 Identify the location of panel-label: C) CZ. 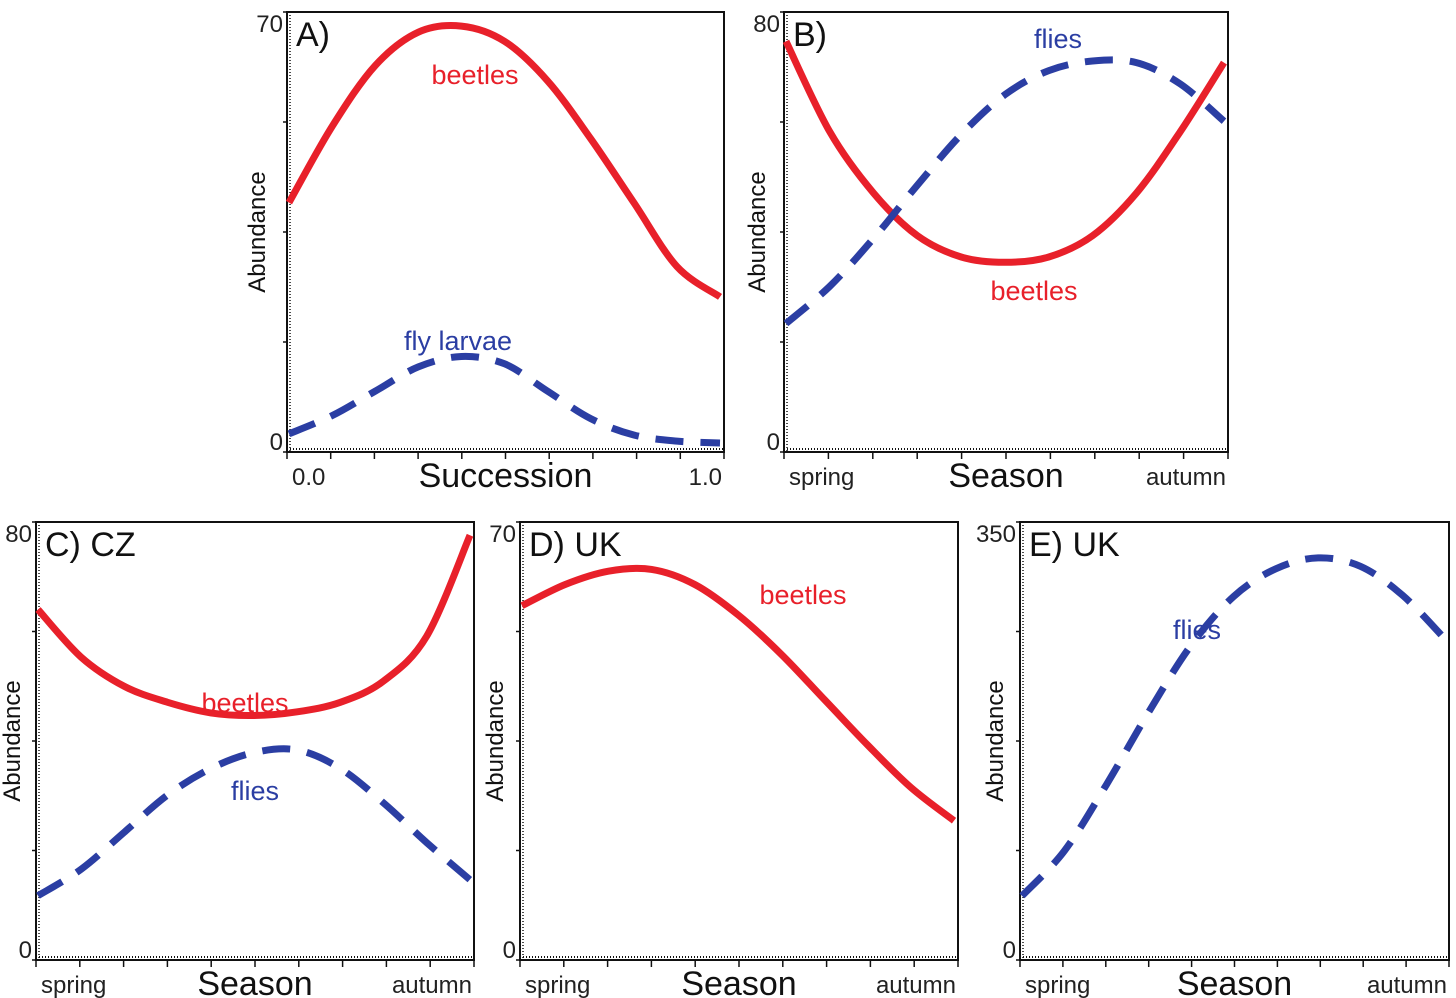
(90, 545).